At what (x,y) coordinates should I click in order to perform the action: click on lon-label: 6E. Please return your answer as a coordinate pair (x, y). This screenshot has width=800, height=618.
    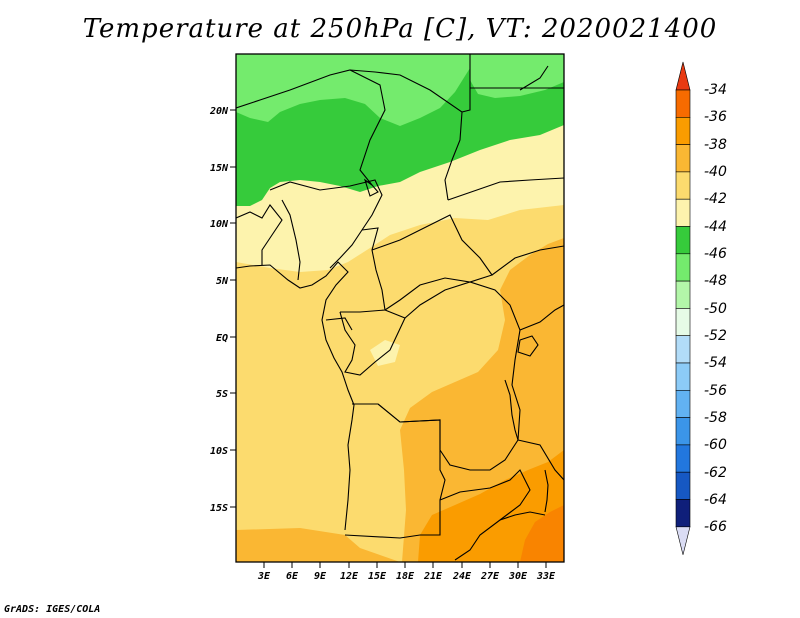
    Looking at the image, I should click on (292, 576).